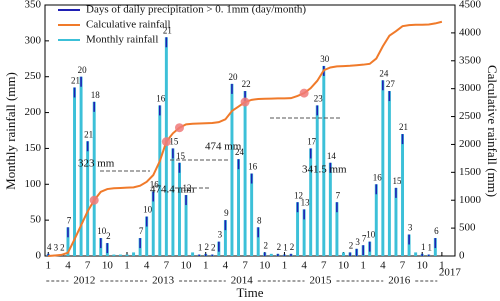  I want to click on annotation: 474 mm, so click(223, 147).